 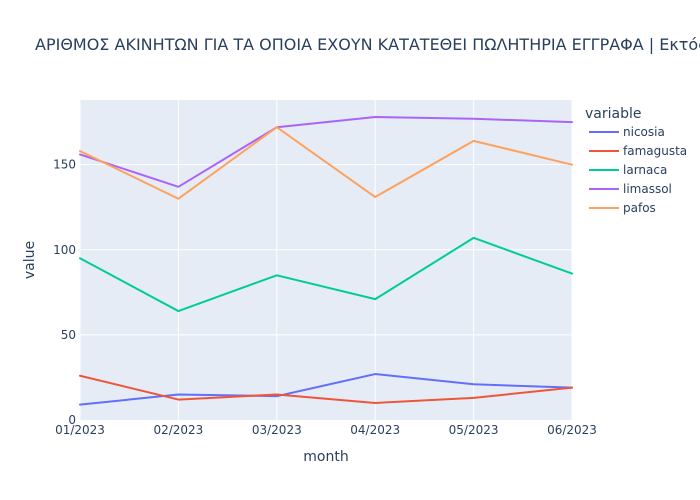 What do you see at coordinates (68, 335) in the screenshot?
I see `y-tick-label: 50` at bounding box center [68, 335].